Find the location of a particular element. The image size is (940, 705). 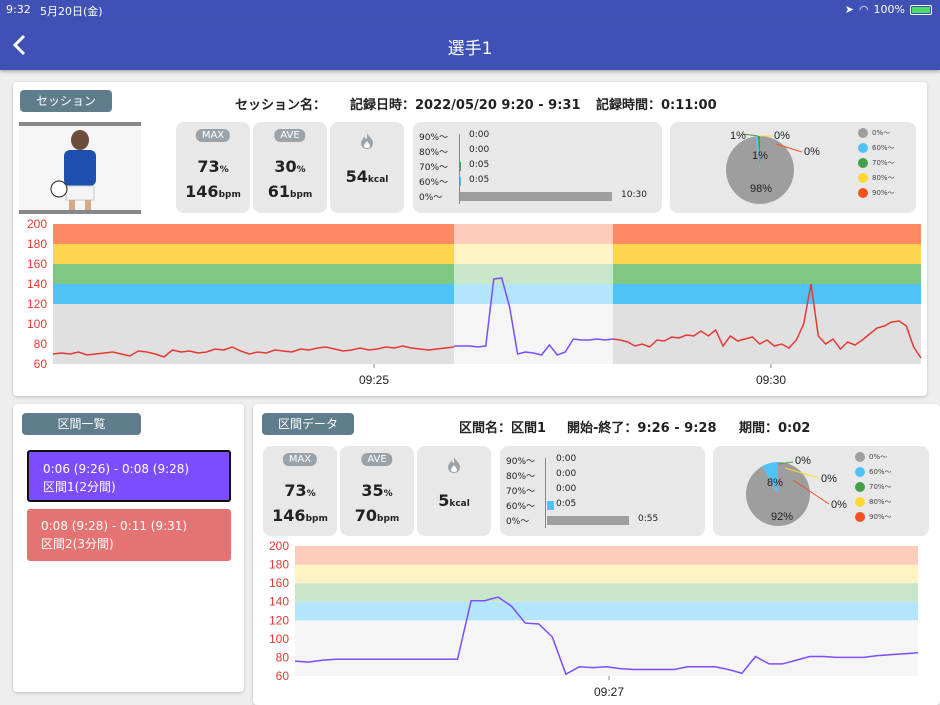

interval-max-pct-unit: % is located at coordinates (311, 494).